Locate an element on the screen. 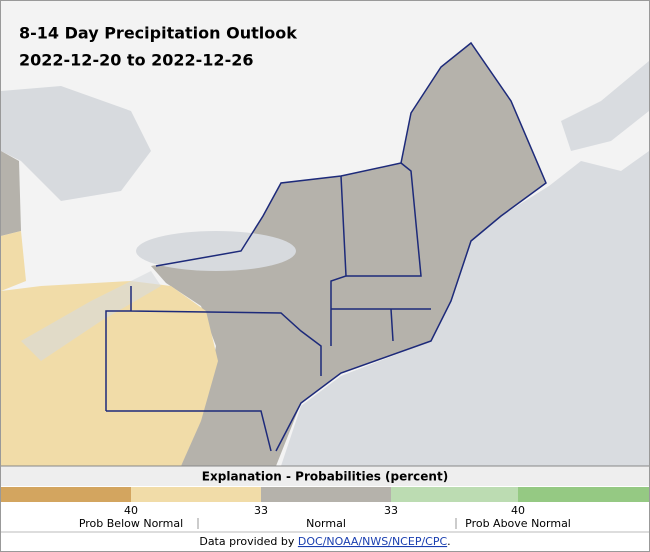  legend-header is located at coordinates (325, 476).